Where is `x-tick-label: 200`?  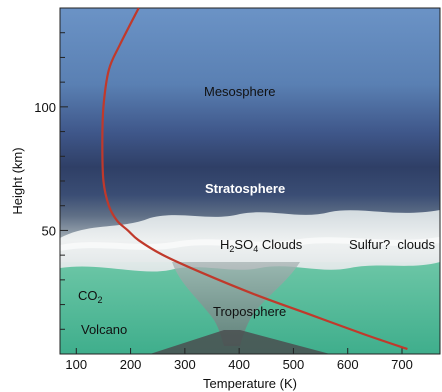
x-tick-label: 200 is located at coordinates (131, 364).